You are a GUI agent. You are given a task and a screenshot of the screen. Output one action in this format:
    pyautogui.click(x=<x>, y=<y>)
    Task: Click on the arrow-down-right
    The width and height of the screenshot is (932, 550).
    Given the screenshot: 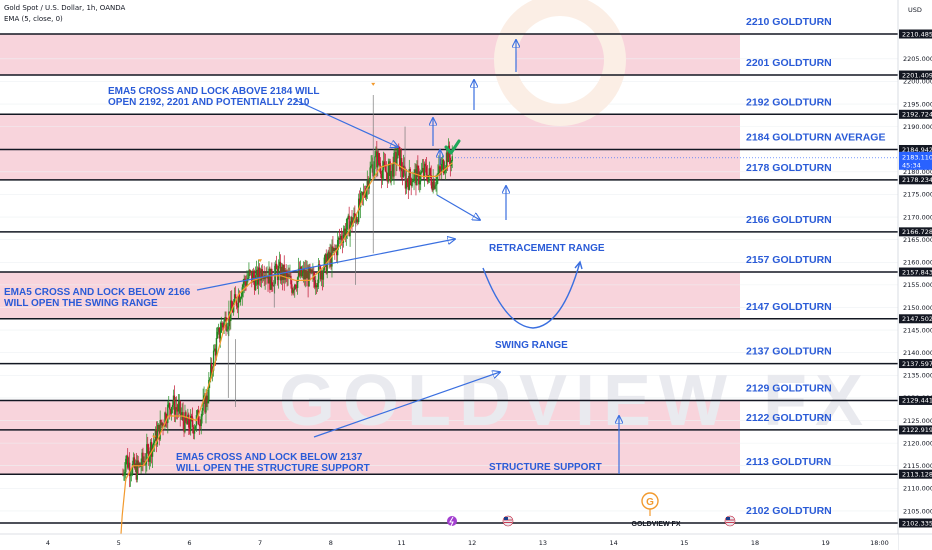 What is the action you would take?
    pyautogui.click(x=458, y=207)
    